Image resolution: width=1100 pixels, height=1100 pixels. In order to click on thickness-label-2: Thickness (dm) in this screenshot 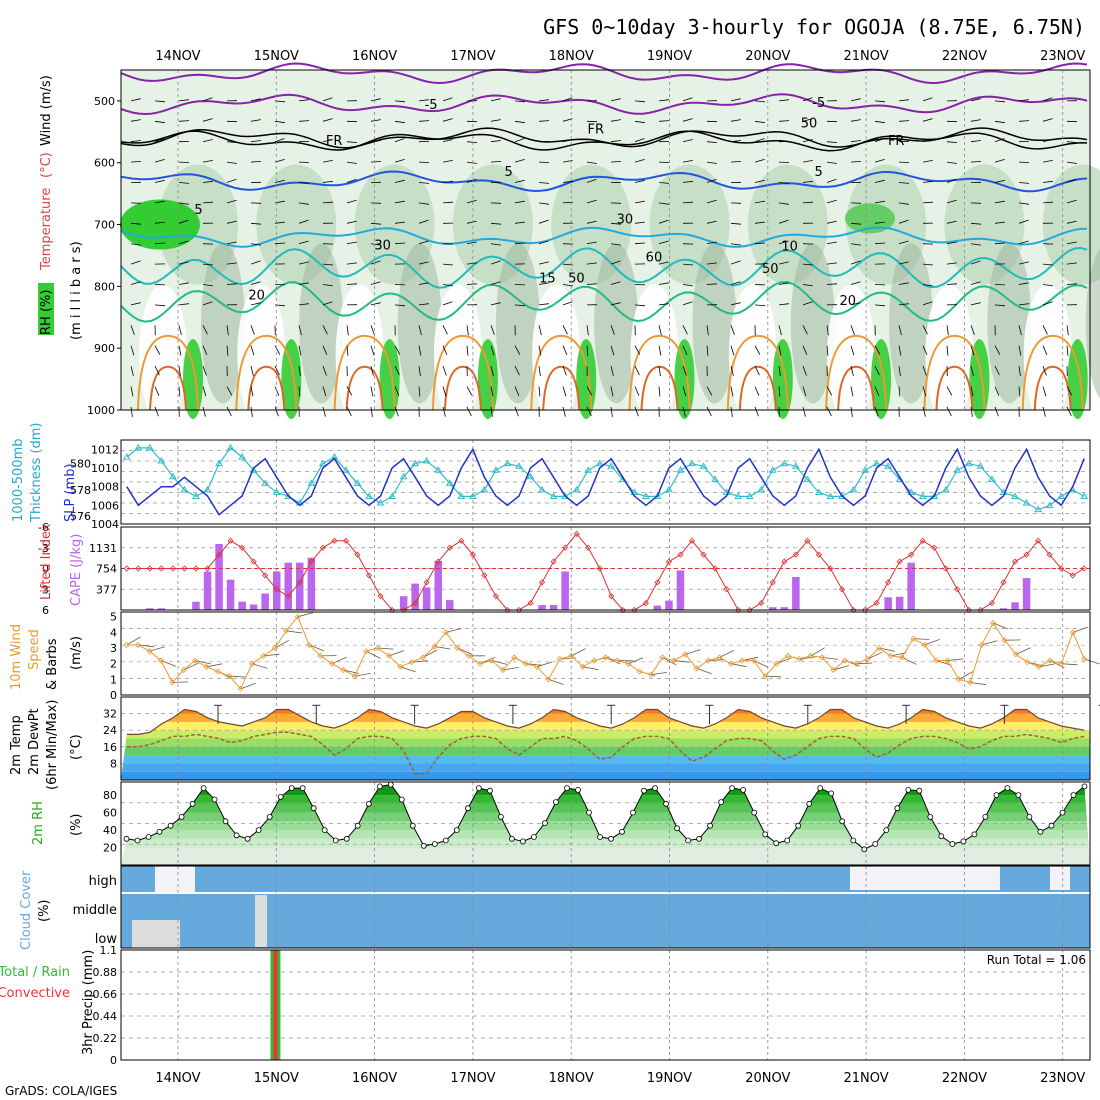, I will do `click(36, 473)`.